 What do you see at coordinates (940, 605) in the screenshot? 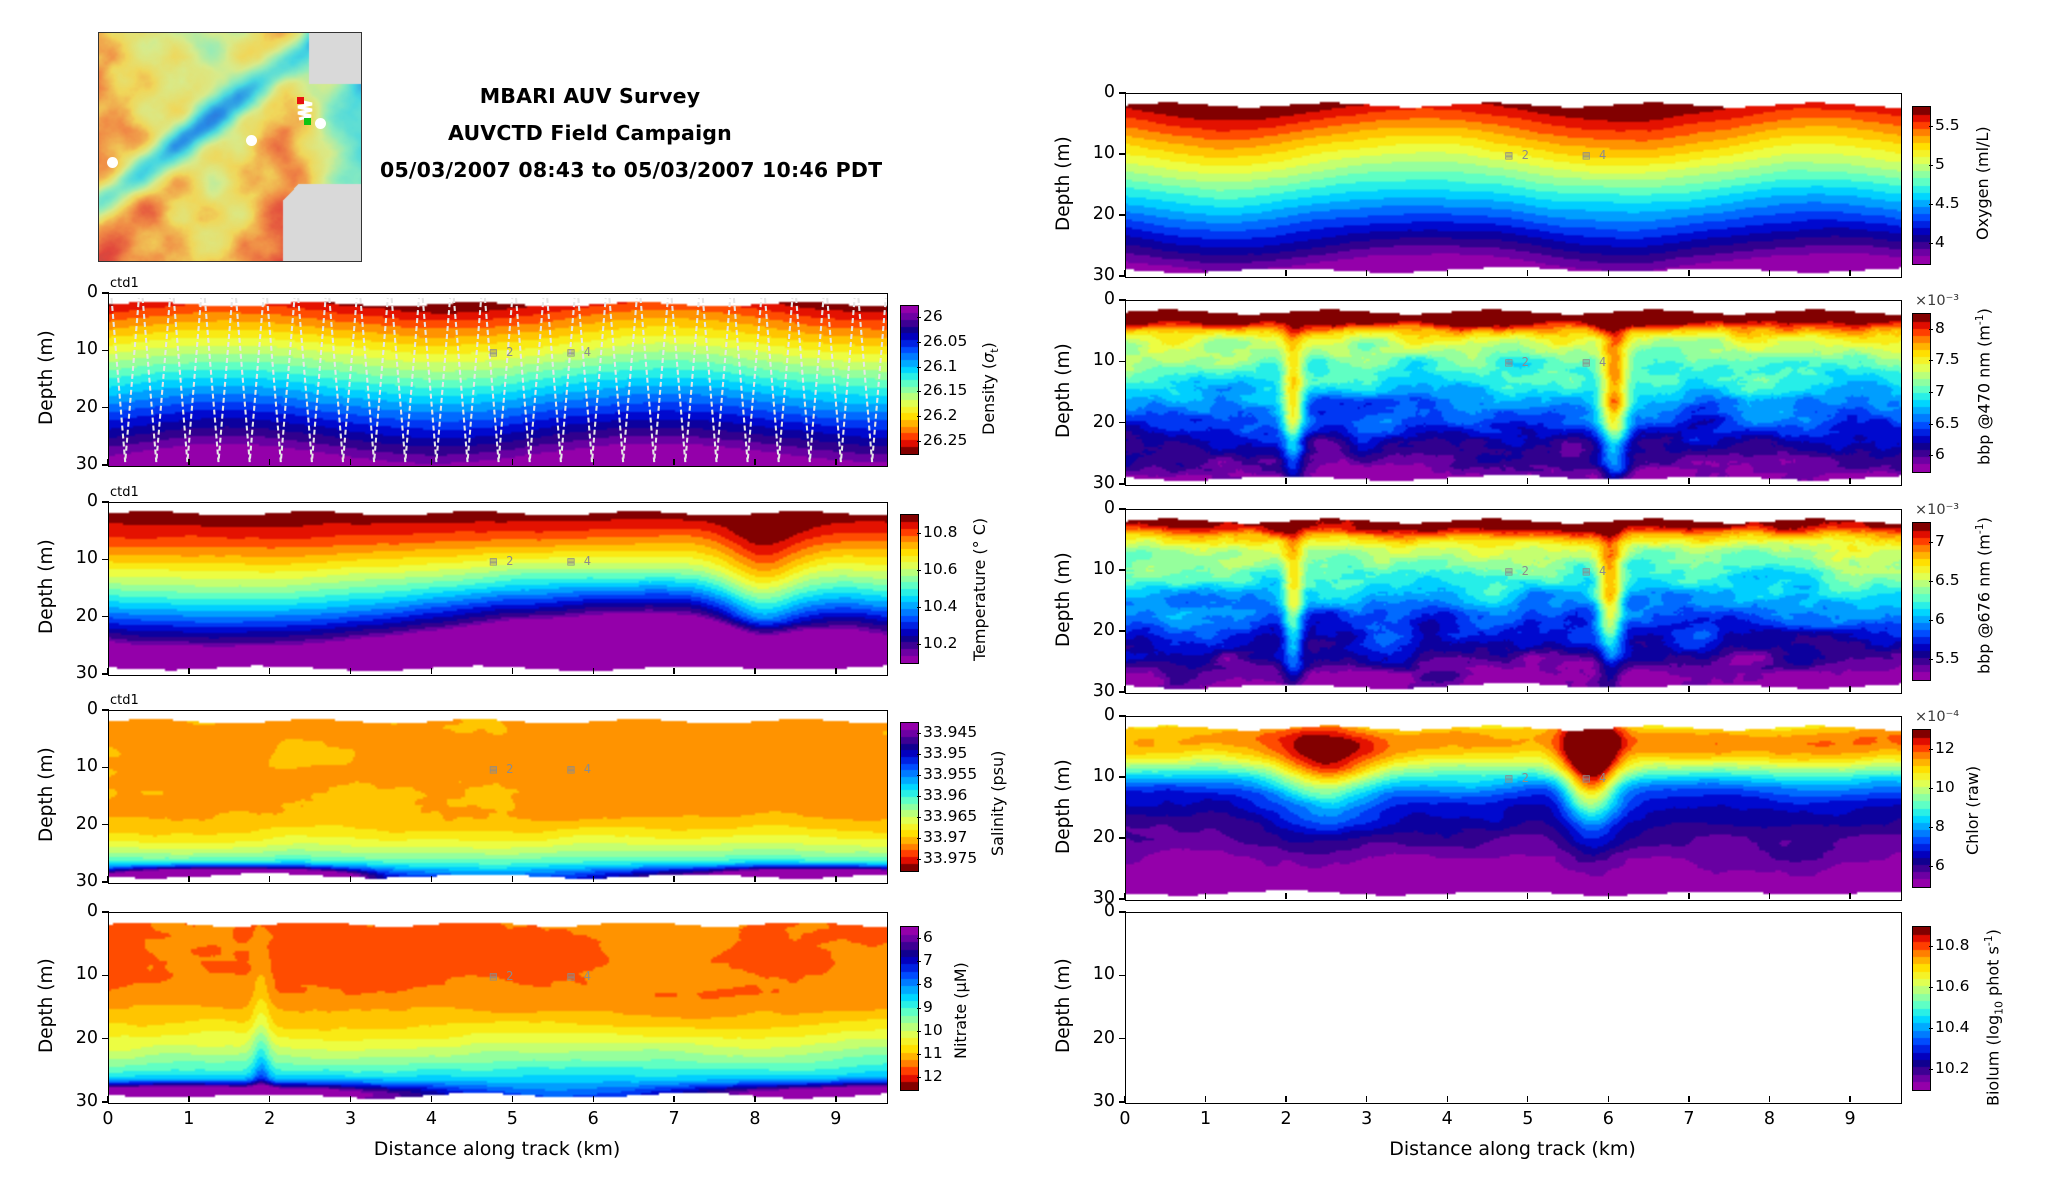
I see `colorbar-tick-label: 10.4` at bounding box center [940, 605].